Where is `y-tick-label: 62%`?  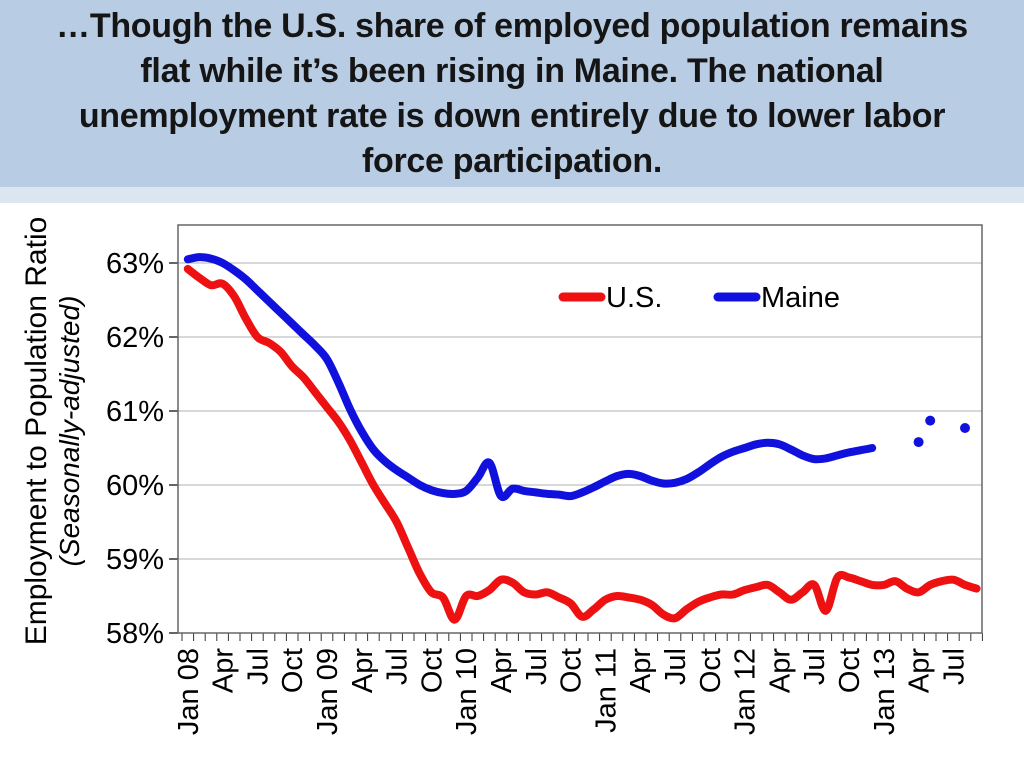
y-tick-label: 62% is located at coordinates (135, 338).